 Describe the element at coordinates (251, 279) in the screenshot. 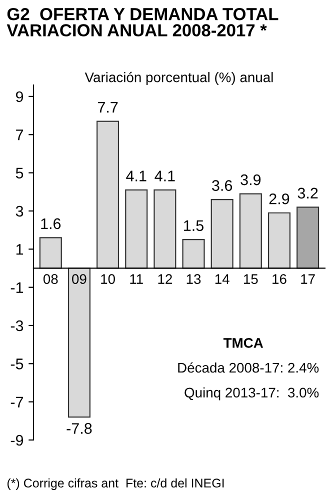

I see `x-tick-label: 15` at that location.